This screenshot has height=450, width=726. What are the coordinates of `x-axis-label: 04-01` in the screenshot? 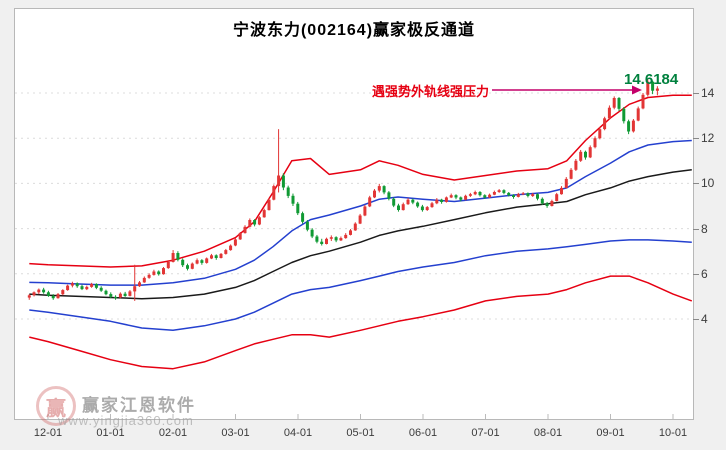 It's located at (298, 433).